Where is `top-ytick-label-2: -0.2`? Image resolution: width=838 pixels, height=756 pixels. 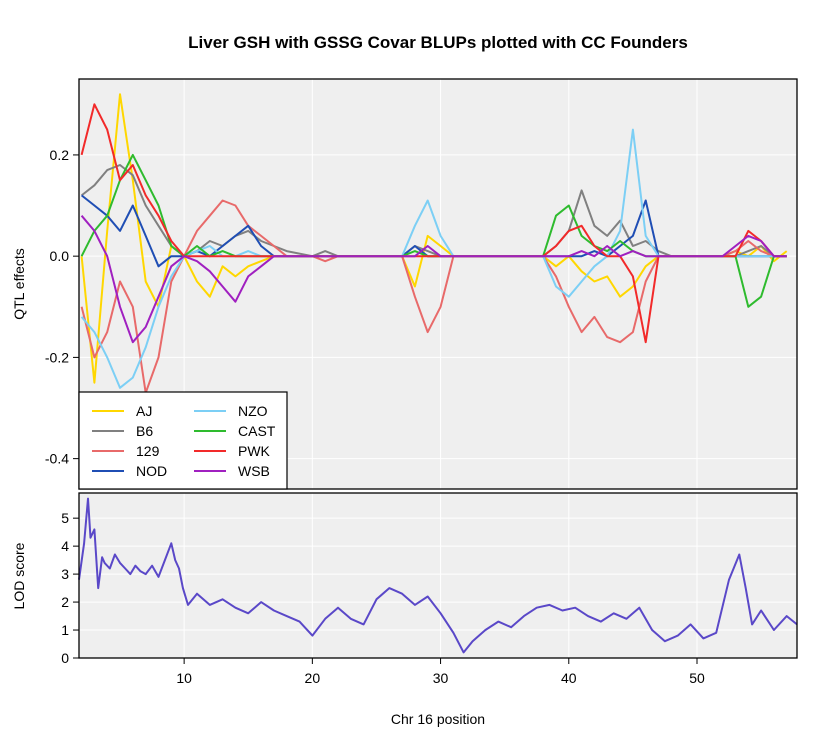
top-ytick-label-2: -0.2 is located at coordinates (57, 357).